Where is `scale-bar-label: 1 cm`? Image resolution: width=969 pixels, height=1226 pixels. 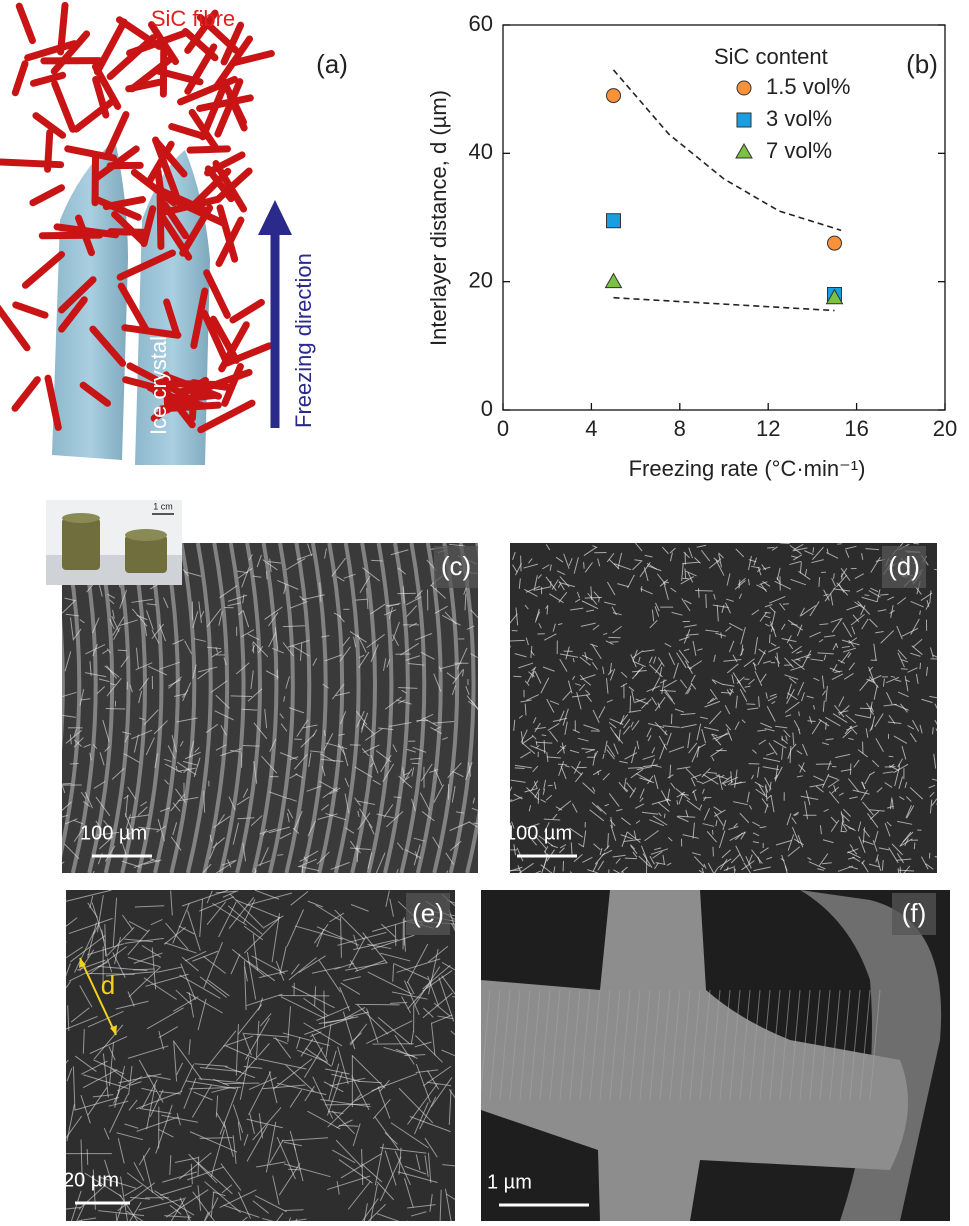 scale-bar-label: 1 cm is located at coordinates (163, 506).